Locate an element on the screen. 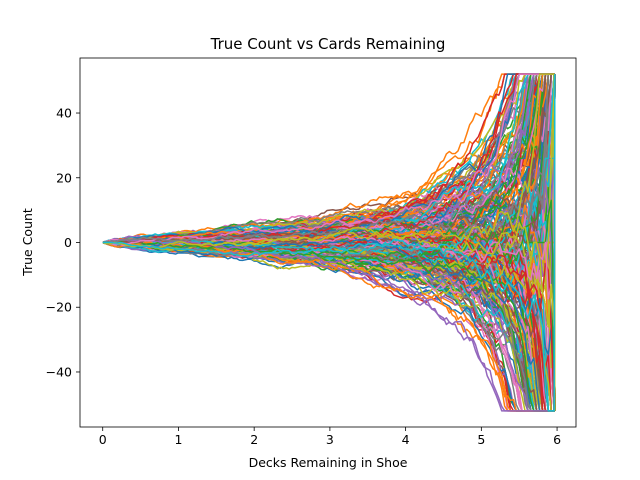  y-tick-label: −20 is located at coordinates (59, 307).